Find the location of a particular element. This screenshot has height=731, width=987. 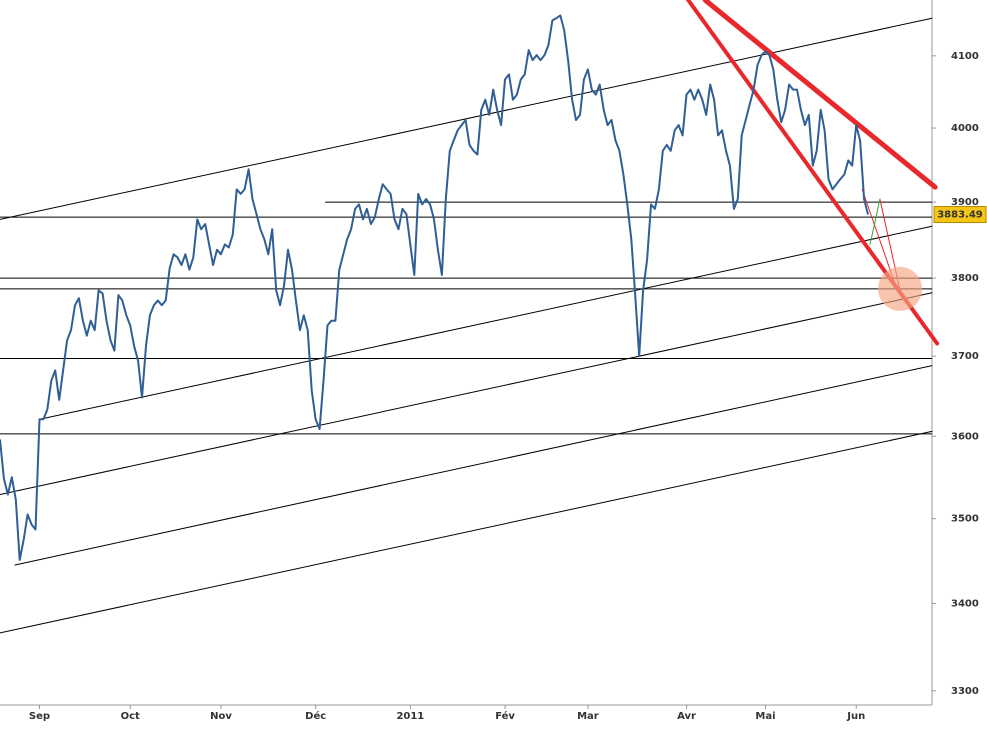

y-tick-label: 3300 is located at coordinates (965, 691).